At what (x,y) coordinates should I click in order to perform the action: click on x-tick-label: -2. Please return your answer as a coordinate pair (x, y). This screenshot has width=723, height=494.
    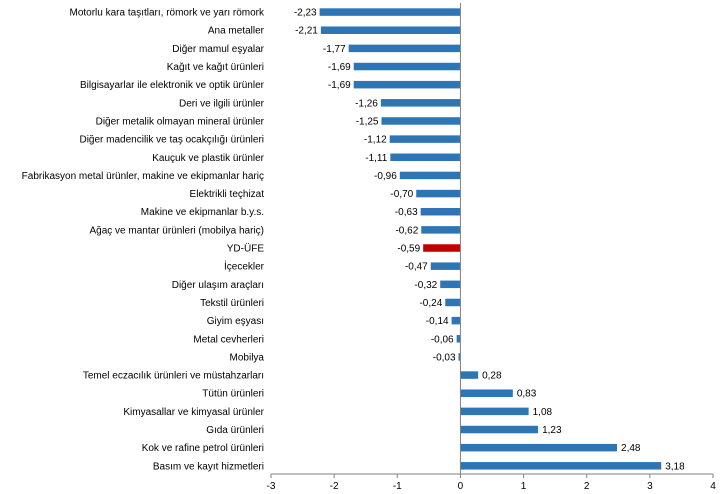
    Looking at the image, I should click on (334, 486).